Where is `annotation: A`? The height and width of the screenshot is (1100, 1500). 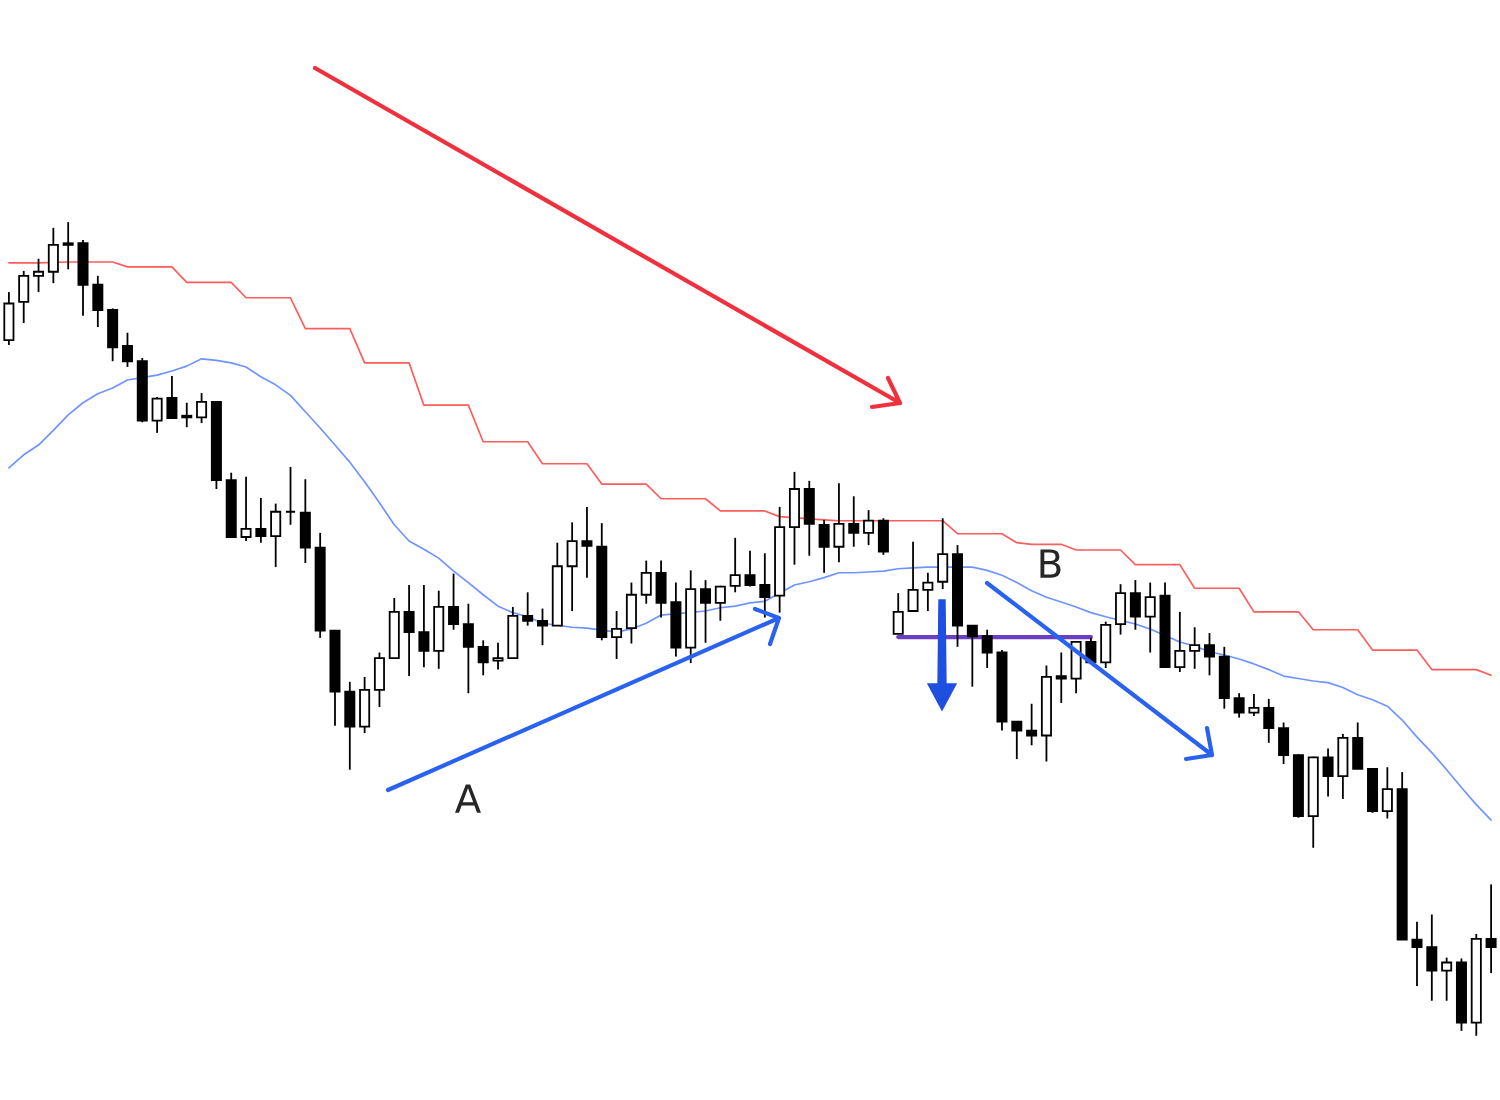 annotation: A is located at coordinates (468, 798).